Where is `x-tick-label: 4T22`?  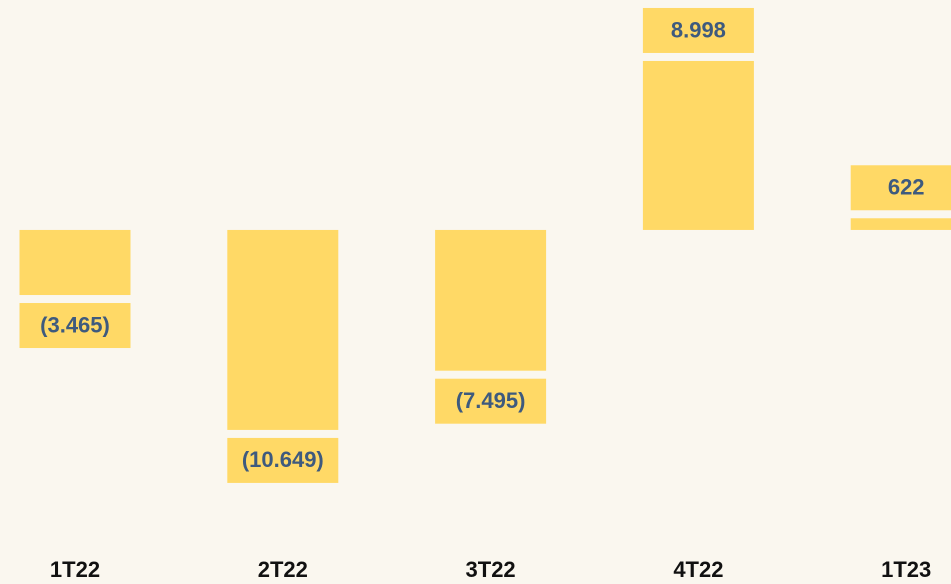
x-tick-label: 4T22 is located at coordinates (698, 569).